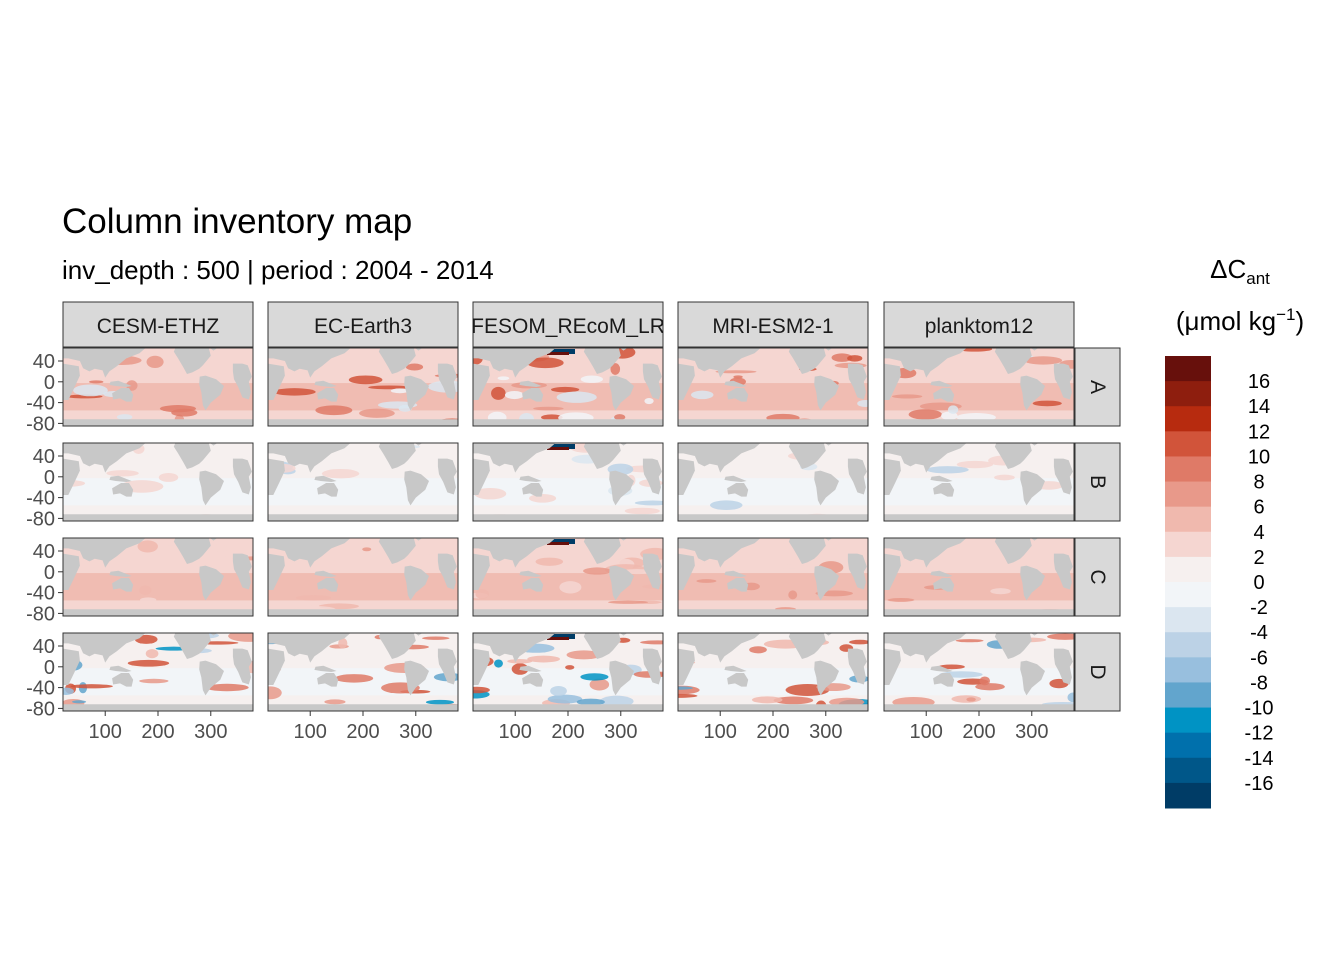 This screenshot has height=960, width=1344. I want to click on facet-row-strip-1: B, so click(1097, 482).